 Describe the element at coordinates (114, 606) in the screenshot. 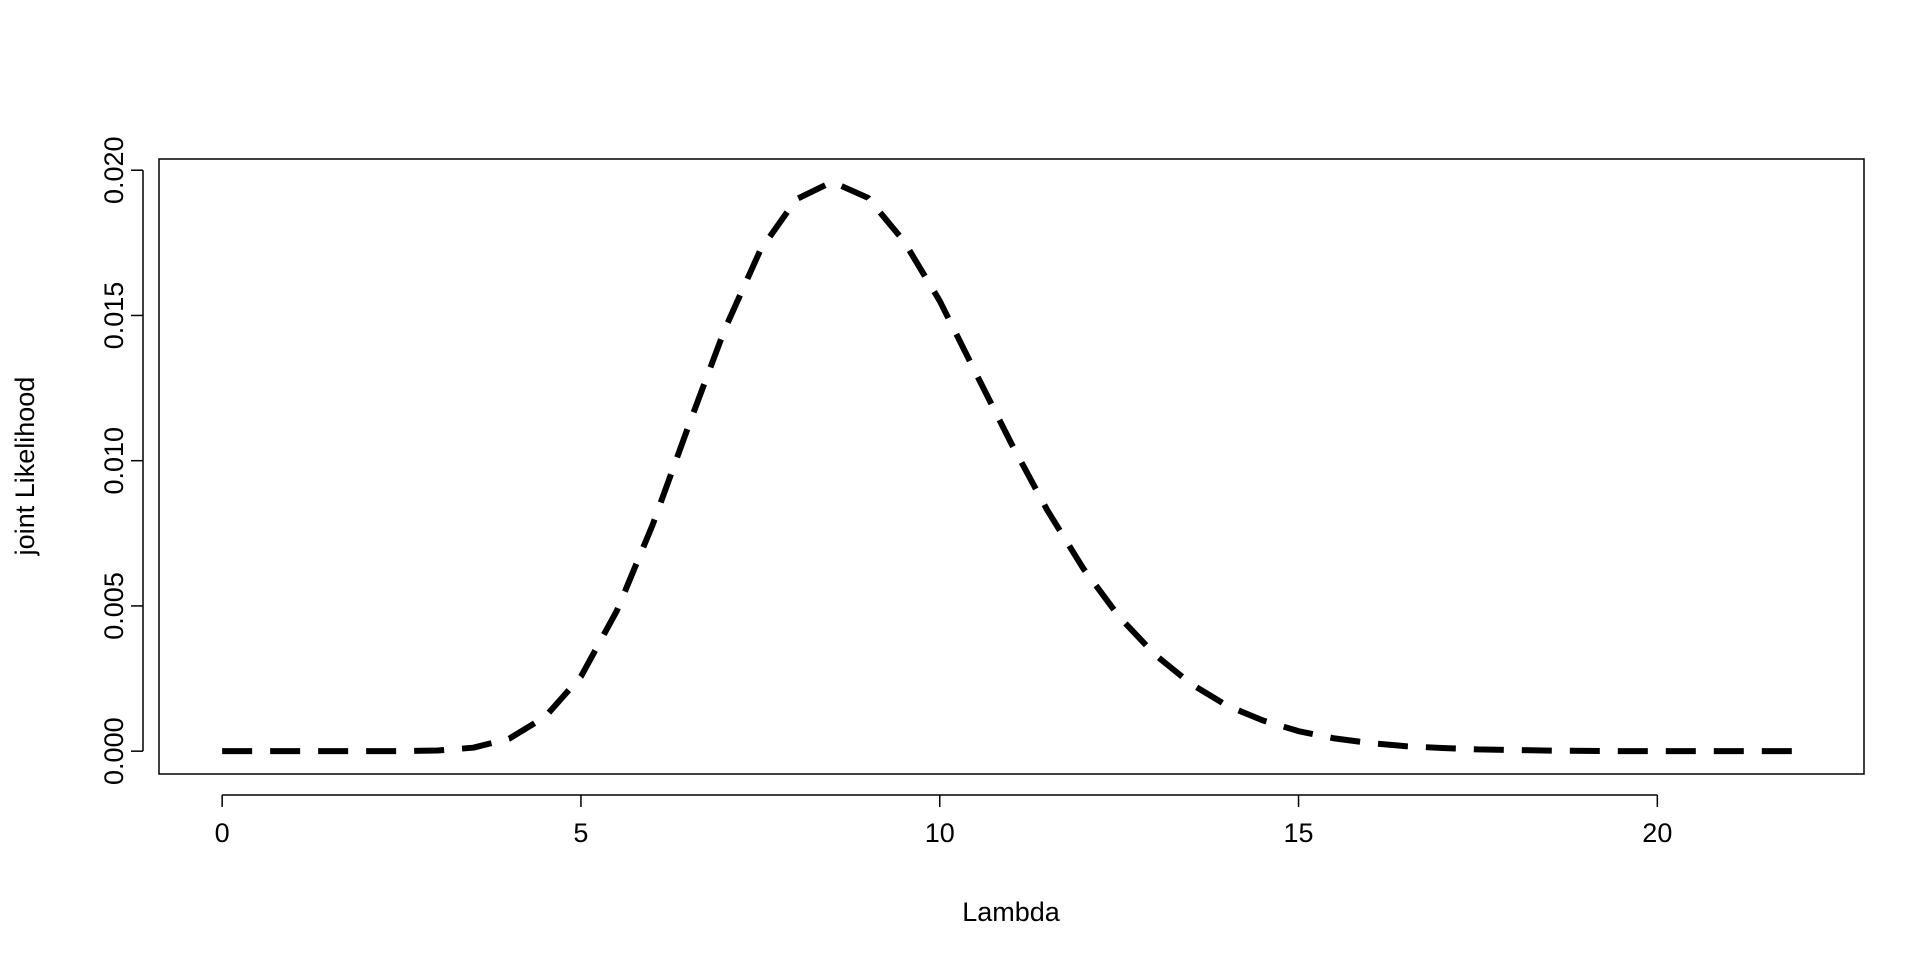

I see `y-tick-label: 0.005` at that location.